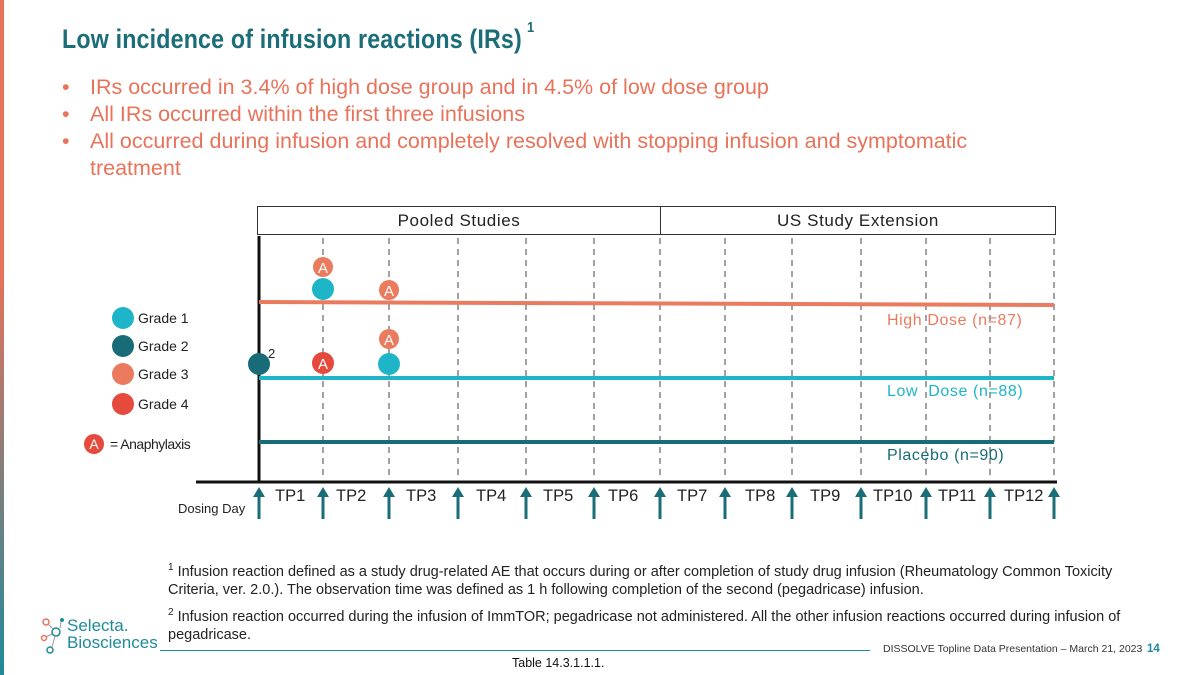 The width and height of the screenshot is (1200, 675). I want to click on selecta-logo-icon, so click(52, 636).